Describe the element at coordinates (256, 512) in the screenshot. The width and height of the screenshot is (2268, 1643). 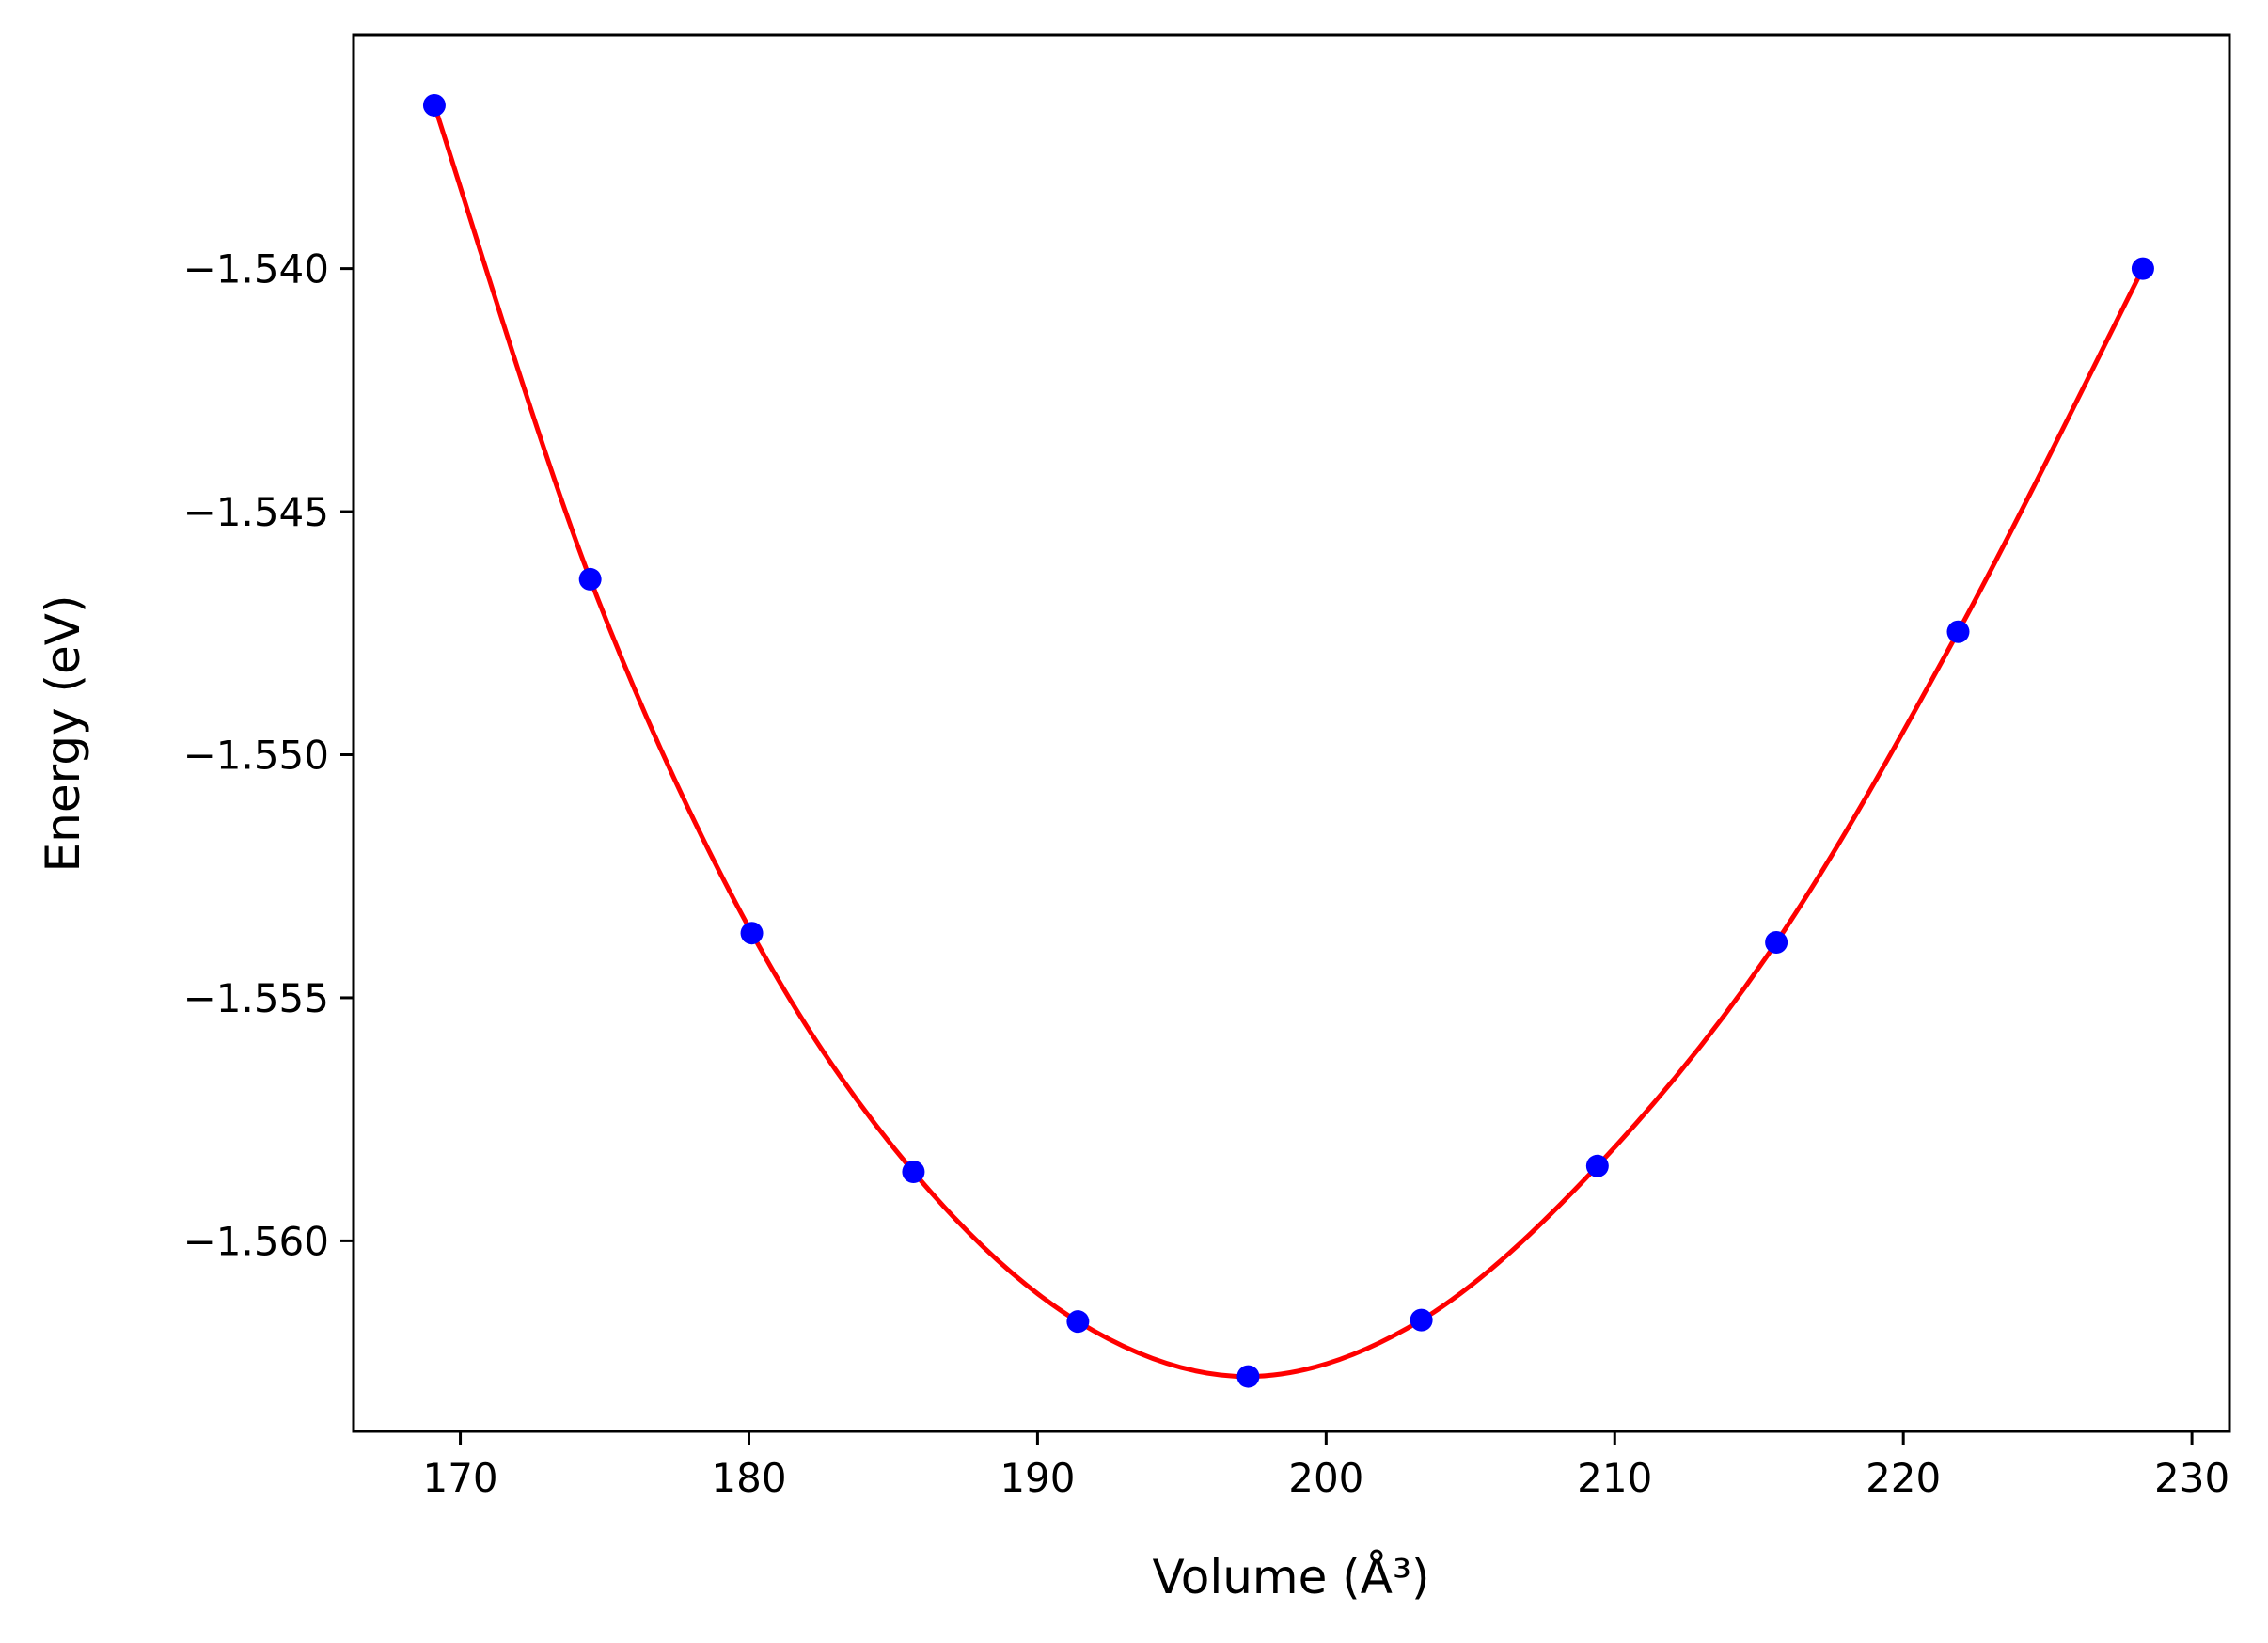
I see `y-tick-label: −1.545` at that location.